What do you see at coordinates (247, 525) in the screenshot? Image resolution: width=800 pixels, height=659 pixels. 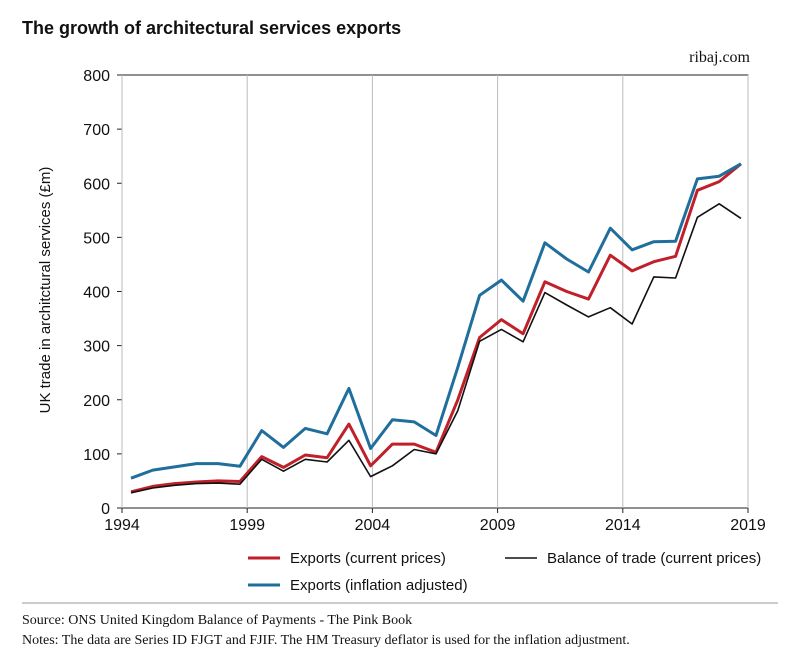 I see `x-tick-label: 1999` at bounding box center [247, 525].